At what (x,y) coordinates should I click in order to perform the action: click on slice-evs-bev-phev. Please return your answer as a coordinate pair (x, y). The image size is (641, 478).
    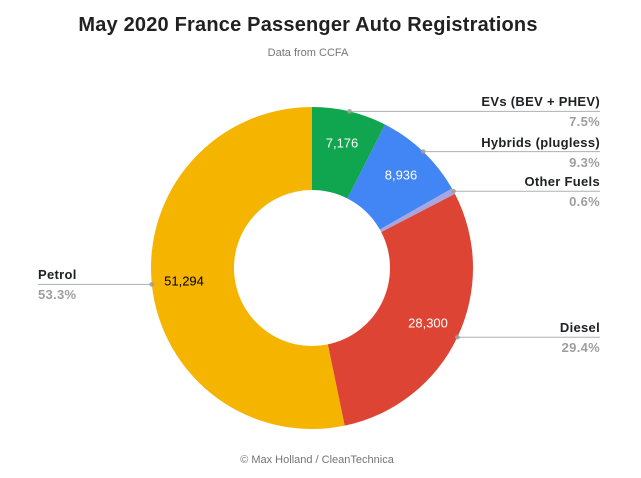
    Looking at the image, I should click on (349, 153).